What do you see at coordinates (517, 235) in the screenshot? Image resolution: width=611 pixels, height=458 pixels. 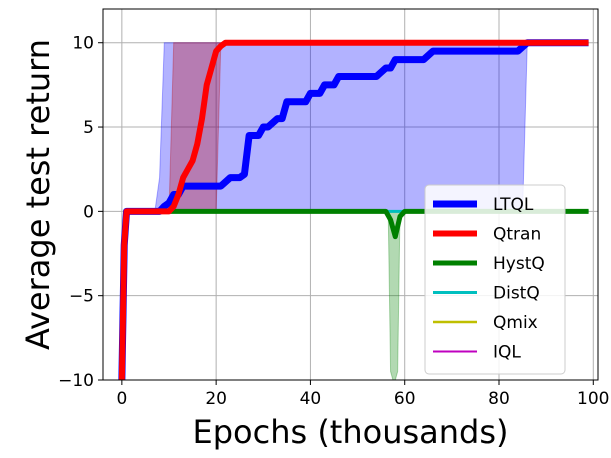 I see `legend-label: Qtran` at bounding box center [517, 235].